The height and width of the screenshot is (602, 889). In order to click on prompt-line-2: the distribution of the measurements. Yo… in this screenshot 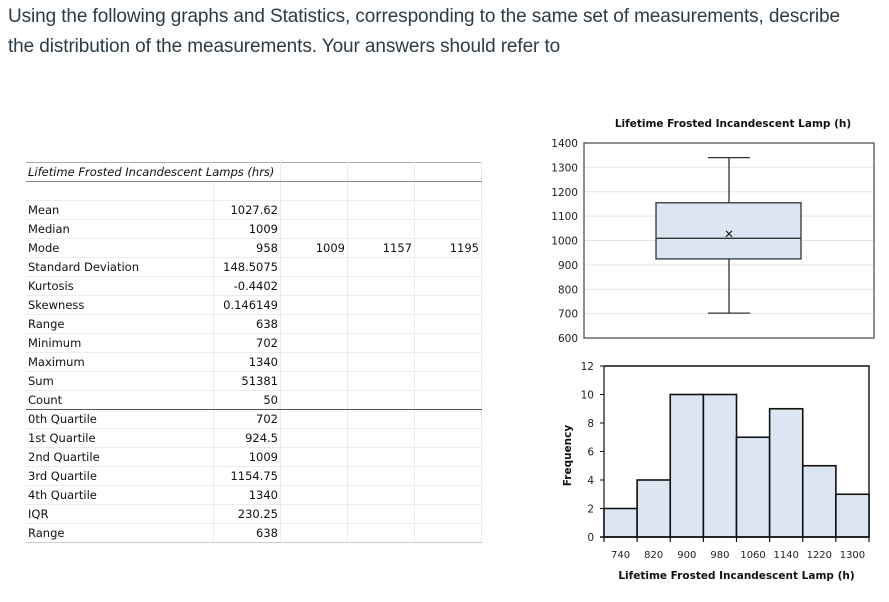, I will do `click(284, 46)`.